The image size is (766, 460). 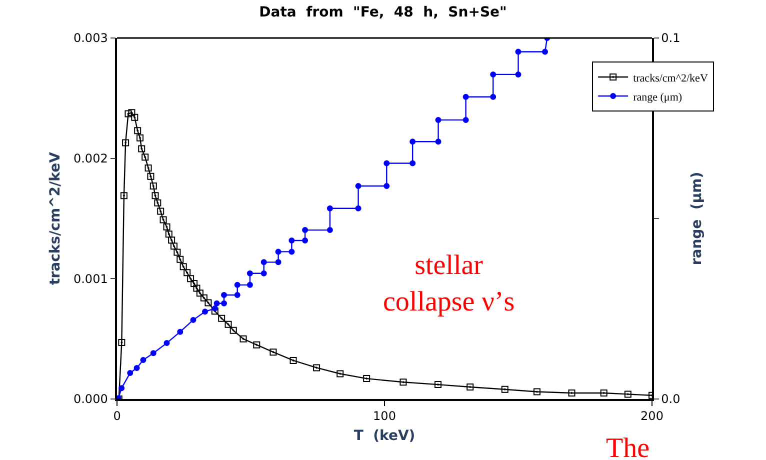 What do you see at coordinates (385, 436) in the screenshot?
I see `x-axis-title: T (keV)` at bounding box center [385, 436].